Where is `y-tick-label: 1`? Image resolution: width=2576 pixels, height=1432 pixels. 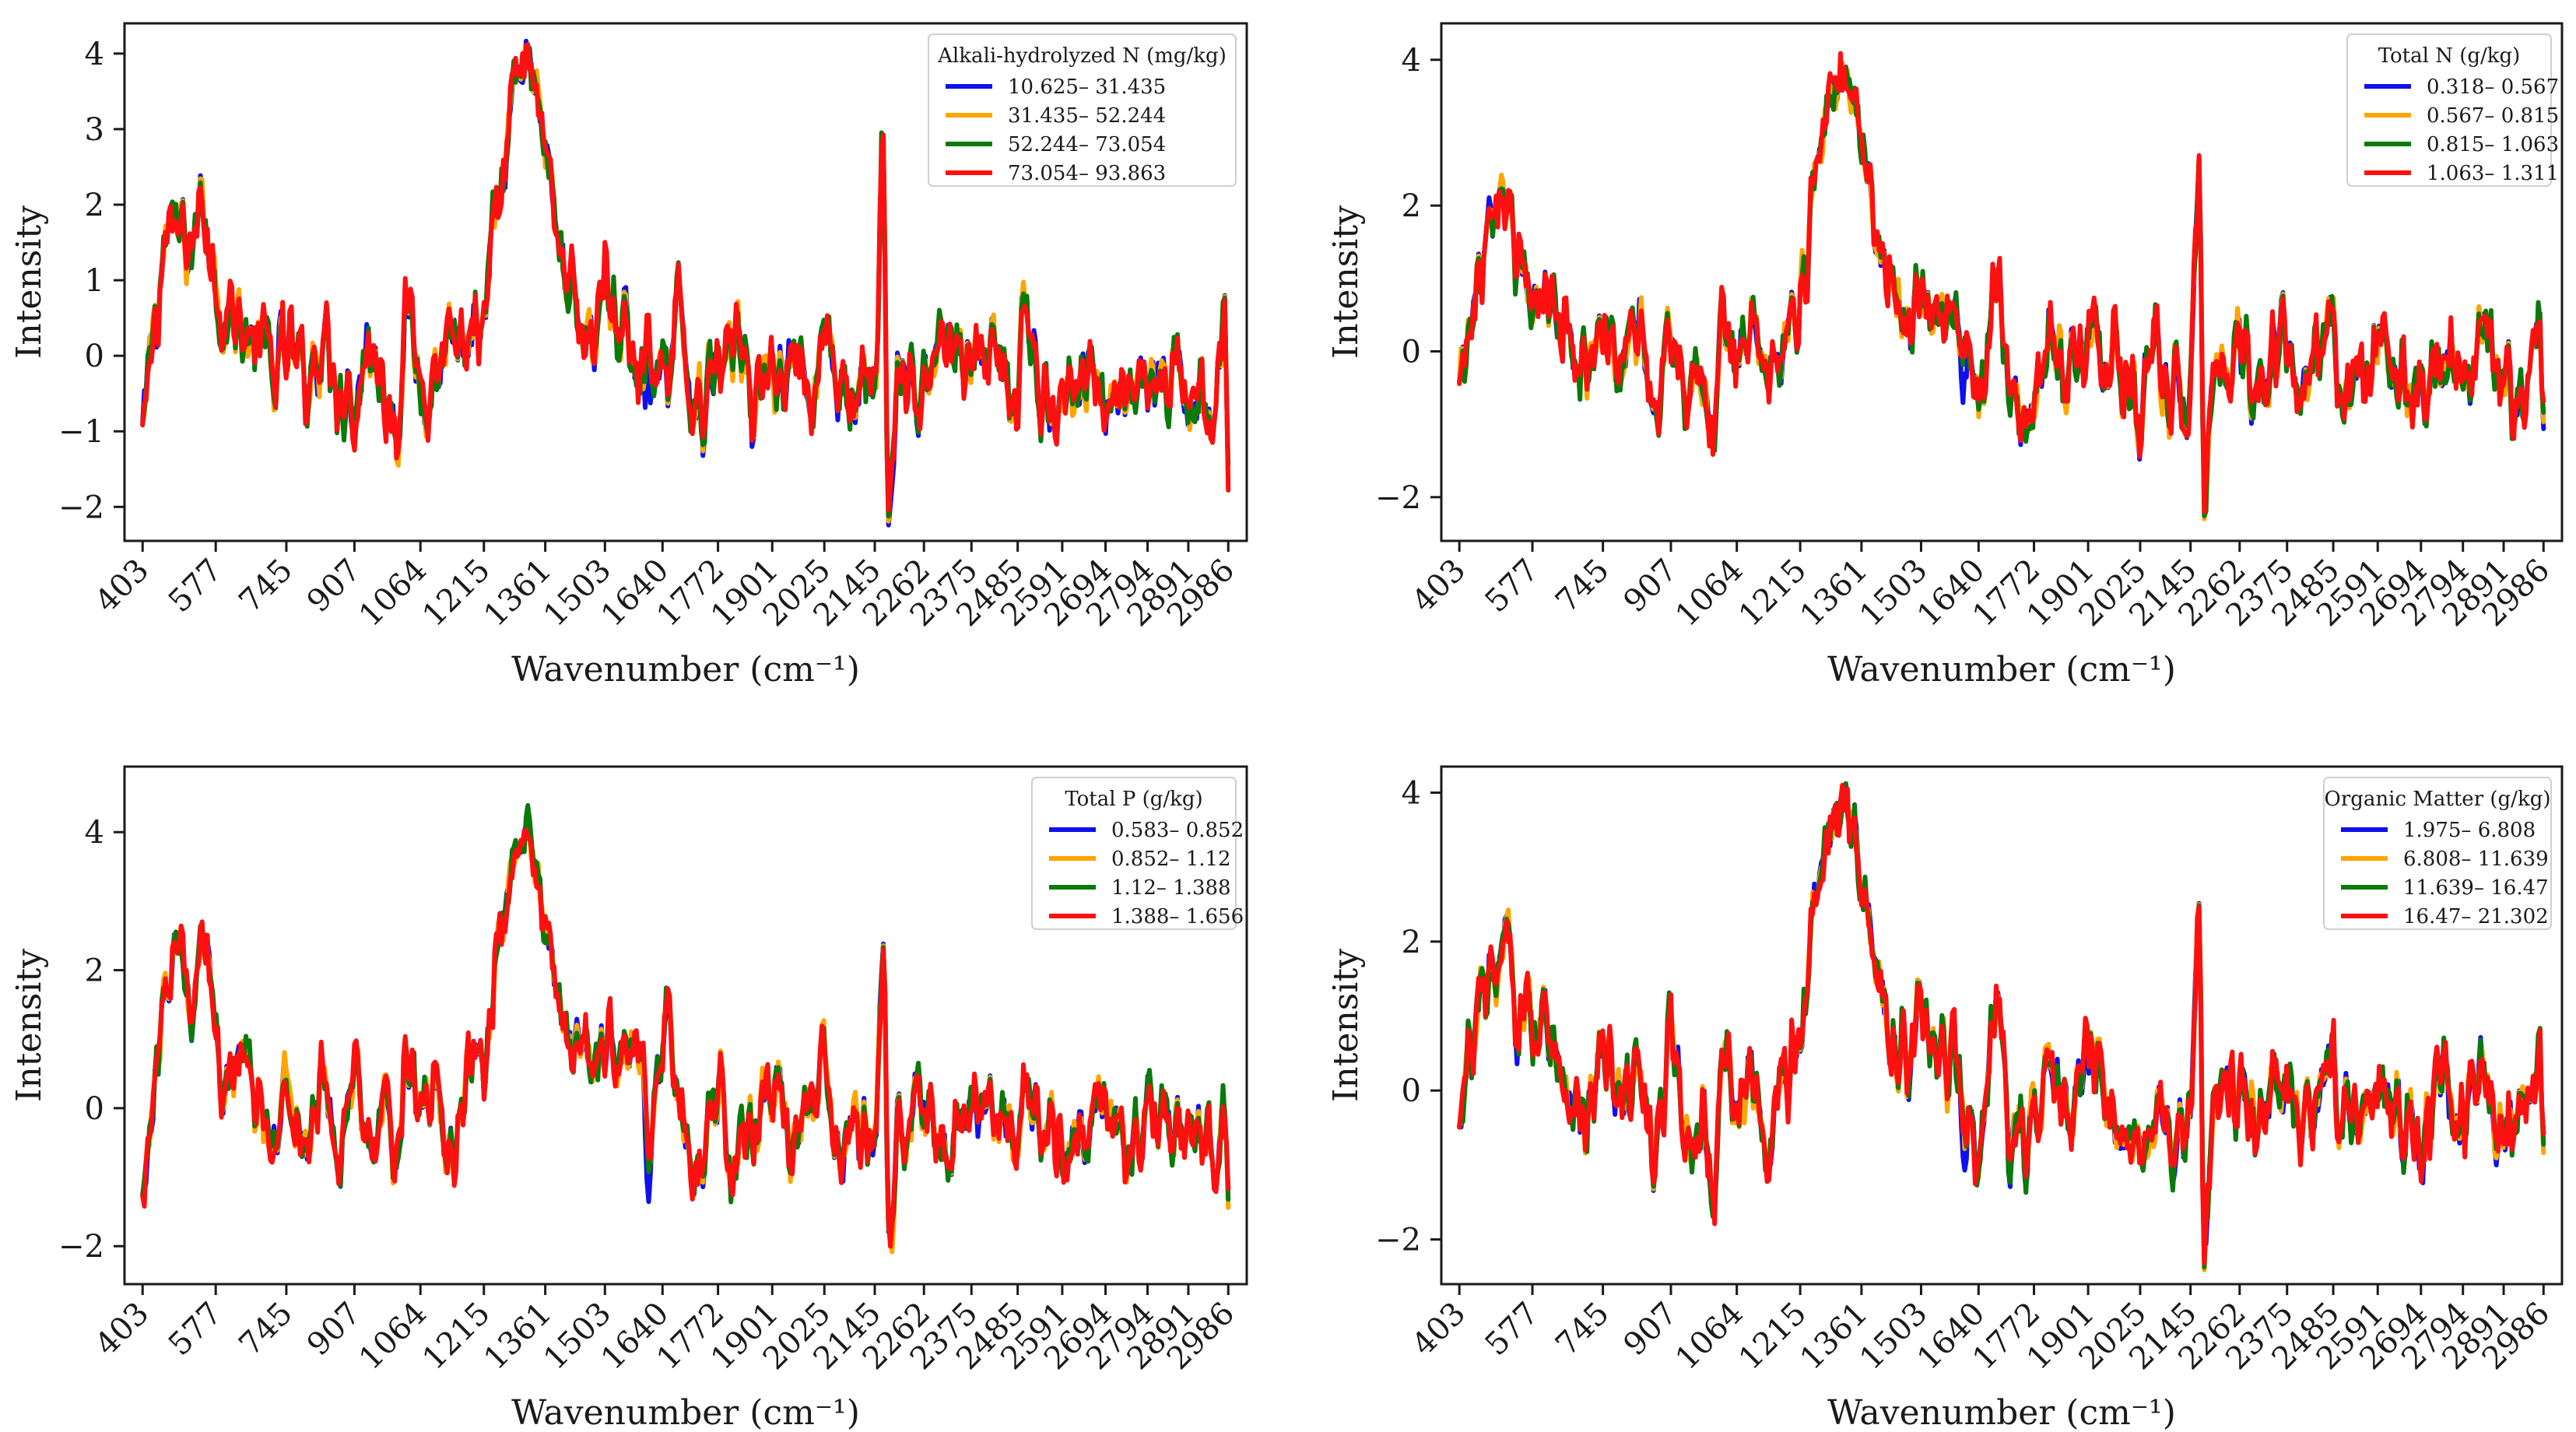 y-tick-label: 1 is located at coordinates (95, 281).